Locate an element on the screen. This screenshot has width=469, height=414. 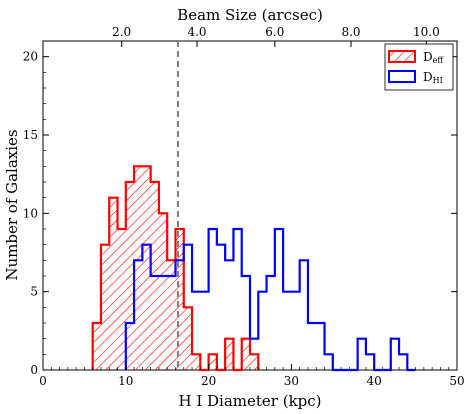
legend-swatch-deff is located at coordinates (402, 56).